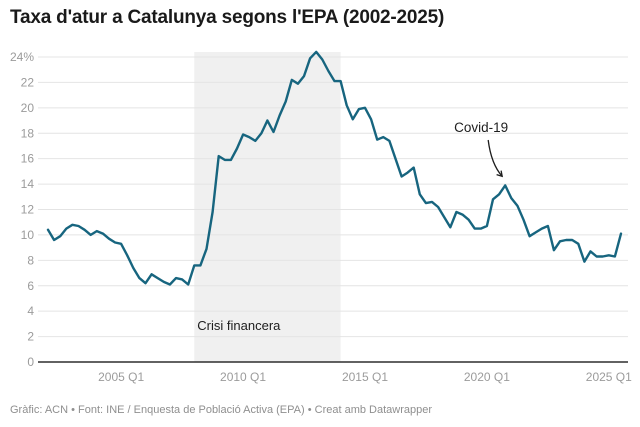 The image size is (640, 427). I want to click on y-axis-tick-label: 10, so click(28, 235).